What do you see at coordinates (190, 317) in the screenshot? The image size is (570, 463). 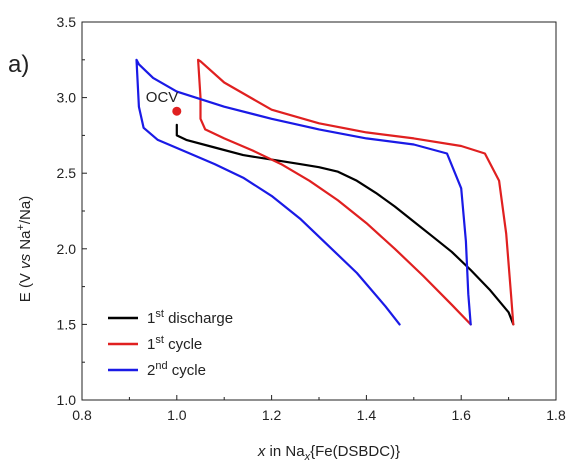 I see `legend-label-1: 1st discharge` at bounding box center [190, 317].